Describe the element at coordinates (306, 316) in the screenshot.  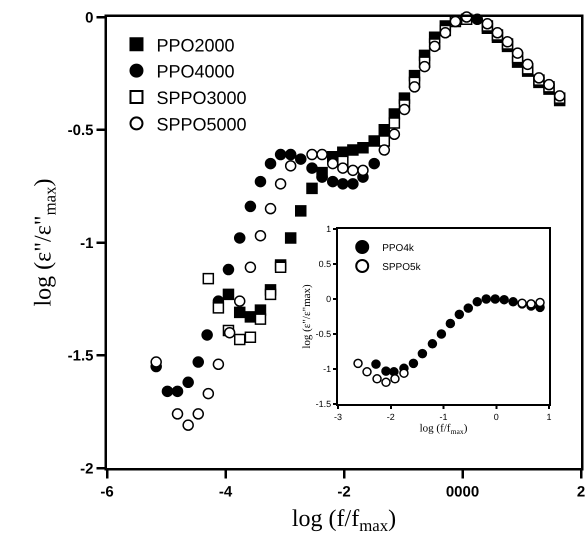
I see `y-axis-title: log (ε"/ε"max)` at that location.